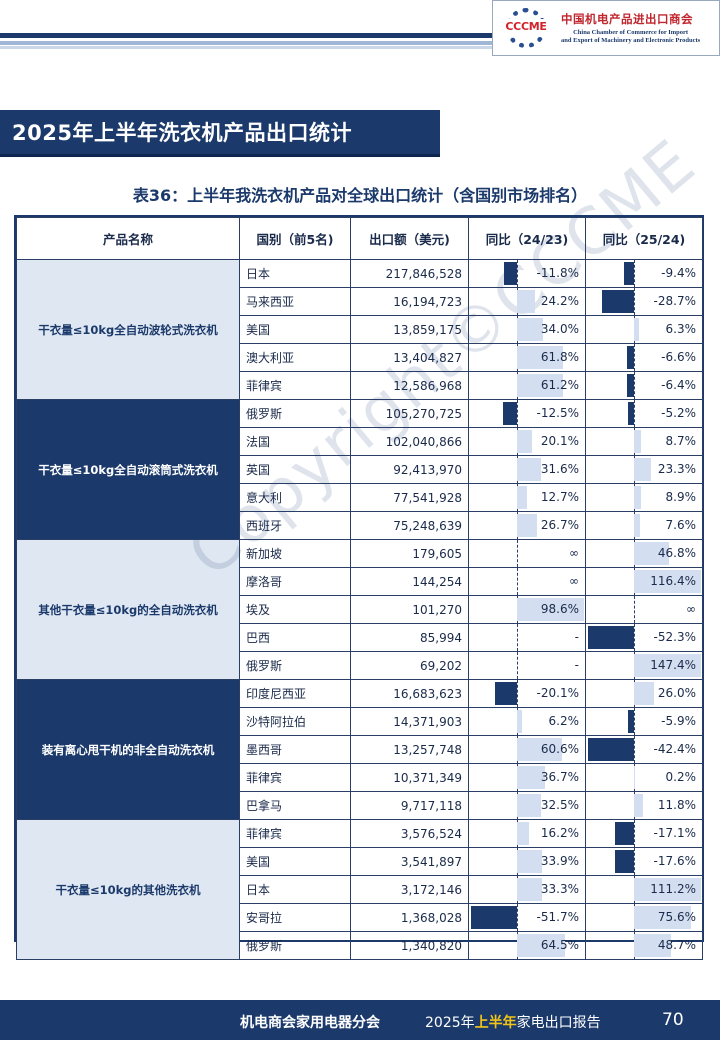 The image size is (720, 1040). I want to click on yoy-24-23-cell: 61.8%, so click(527, 357).